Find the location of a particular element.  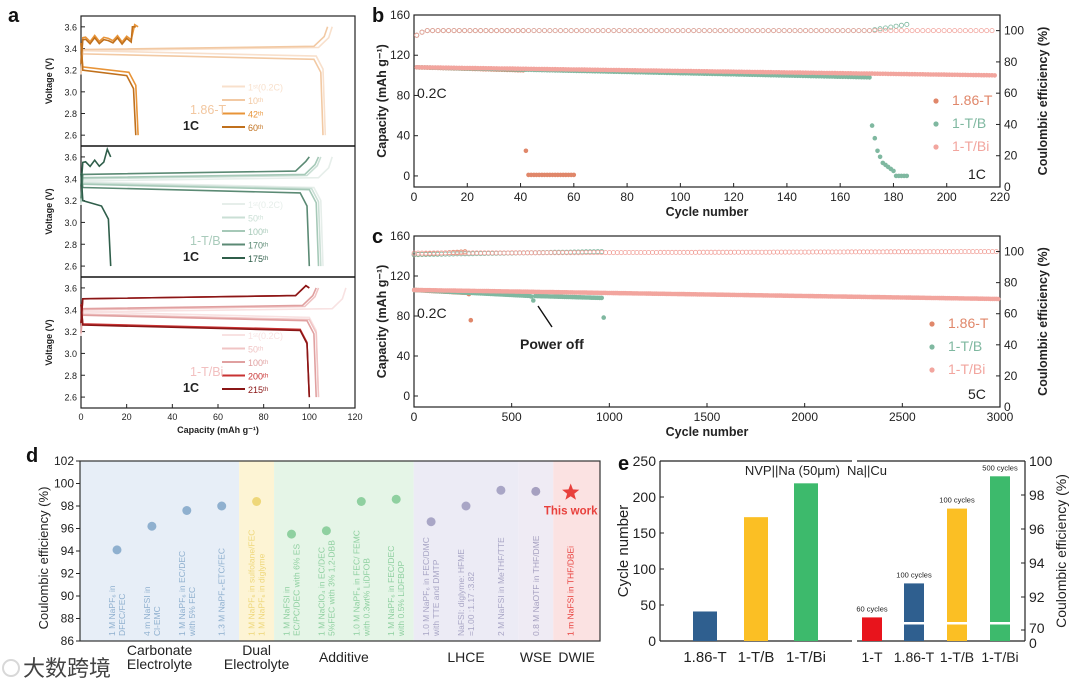

panel-b-letter: b is located at coordinates (378, 16).